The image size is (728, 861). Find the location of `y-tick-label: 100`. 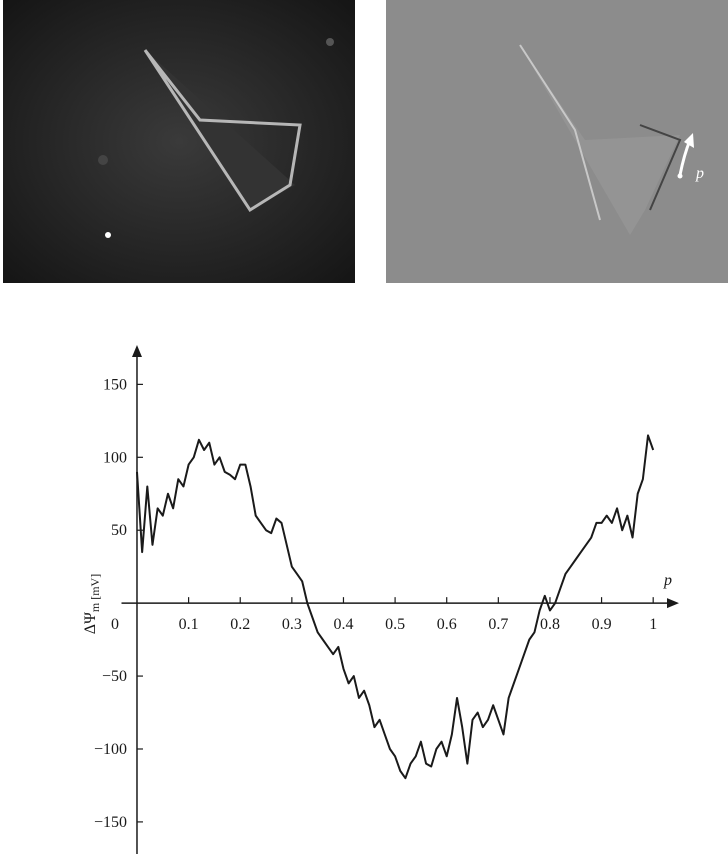

y-tick-label: 100 is located at coordinates (115, 457).